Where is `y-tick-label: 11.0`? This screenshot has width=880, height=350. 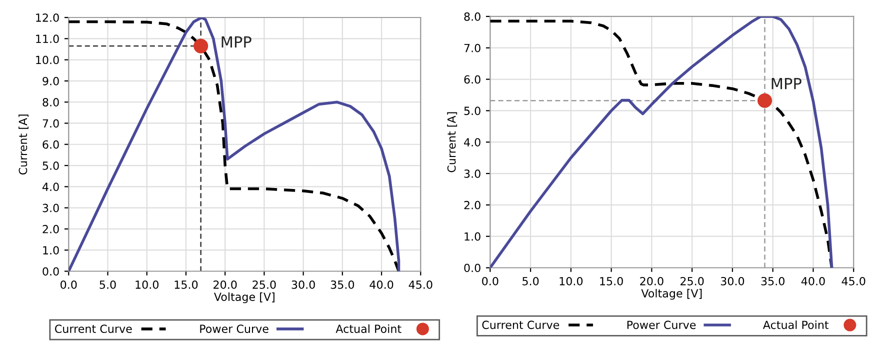 y-tick-label: 11.0 is located at coordinates (47, 39).